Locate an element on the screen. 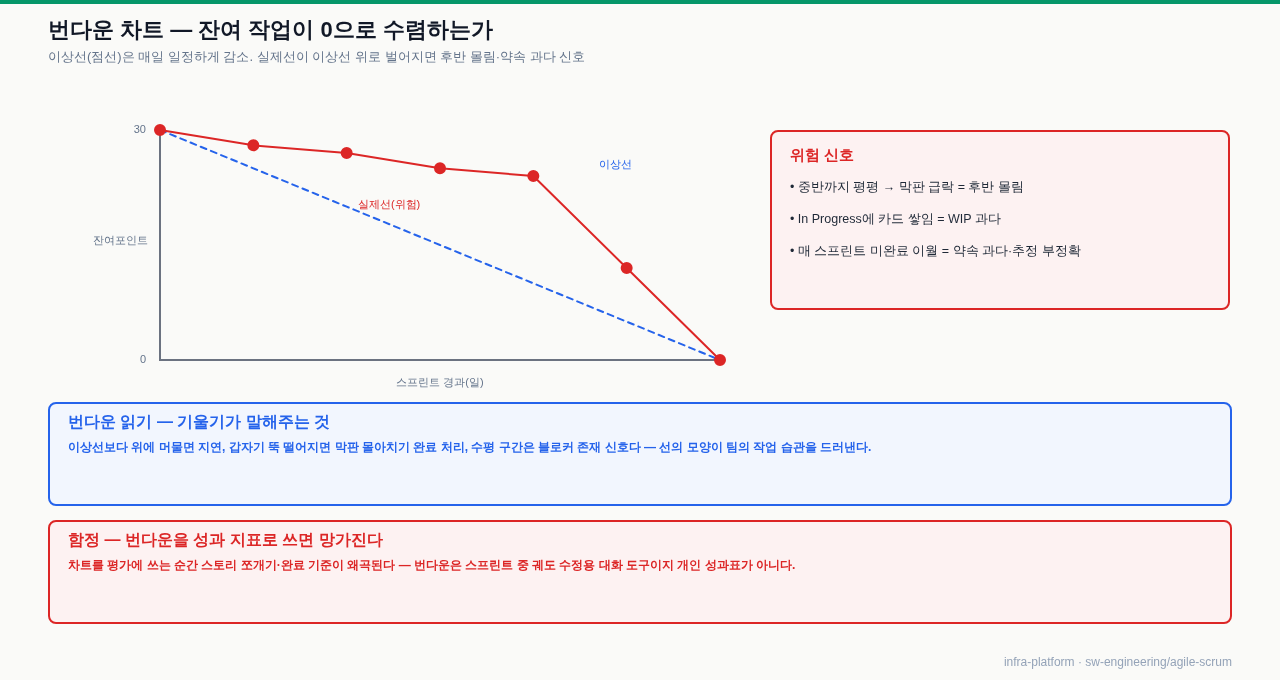 The image size is (1280, 680). text: 실제선(위험) is located at coordinates (389, 204).